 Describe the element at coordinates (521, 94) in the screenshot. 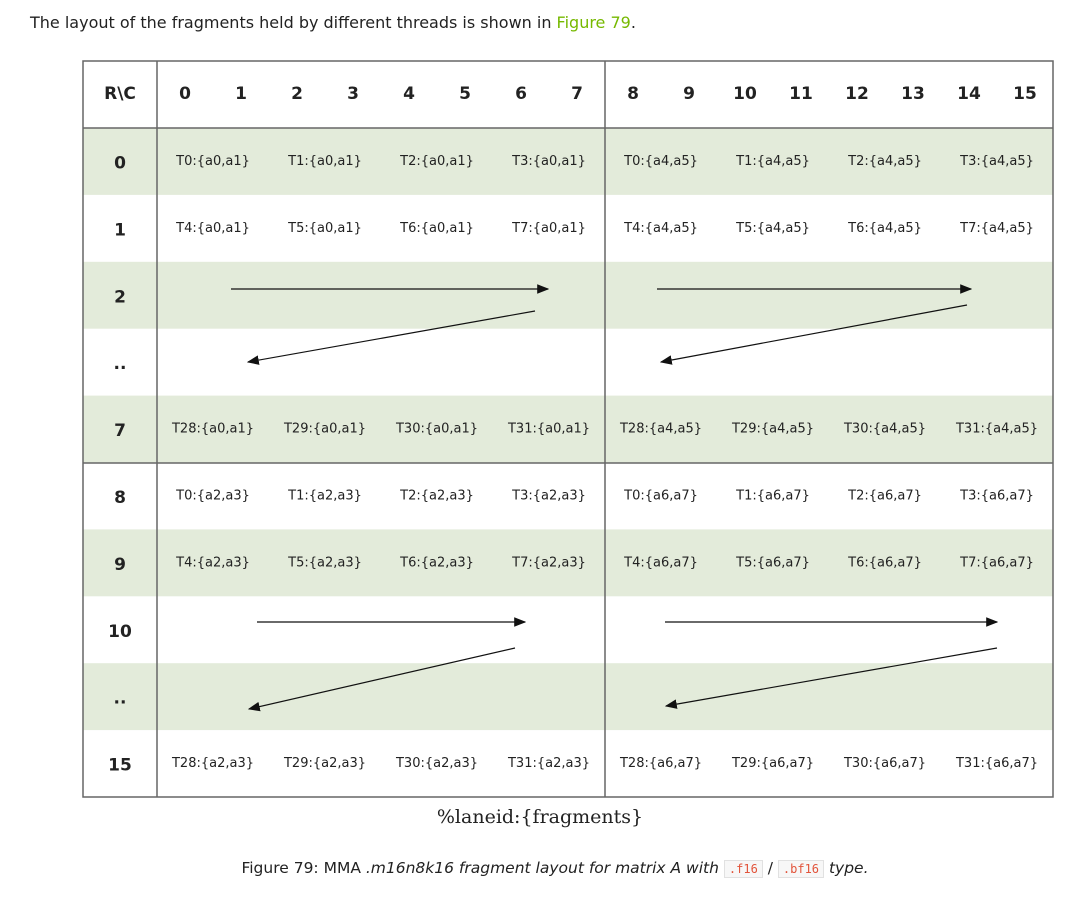

I see `column-label: 6` at that location.